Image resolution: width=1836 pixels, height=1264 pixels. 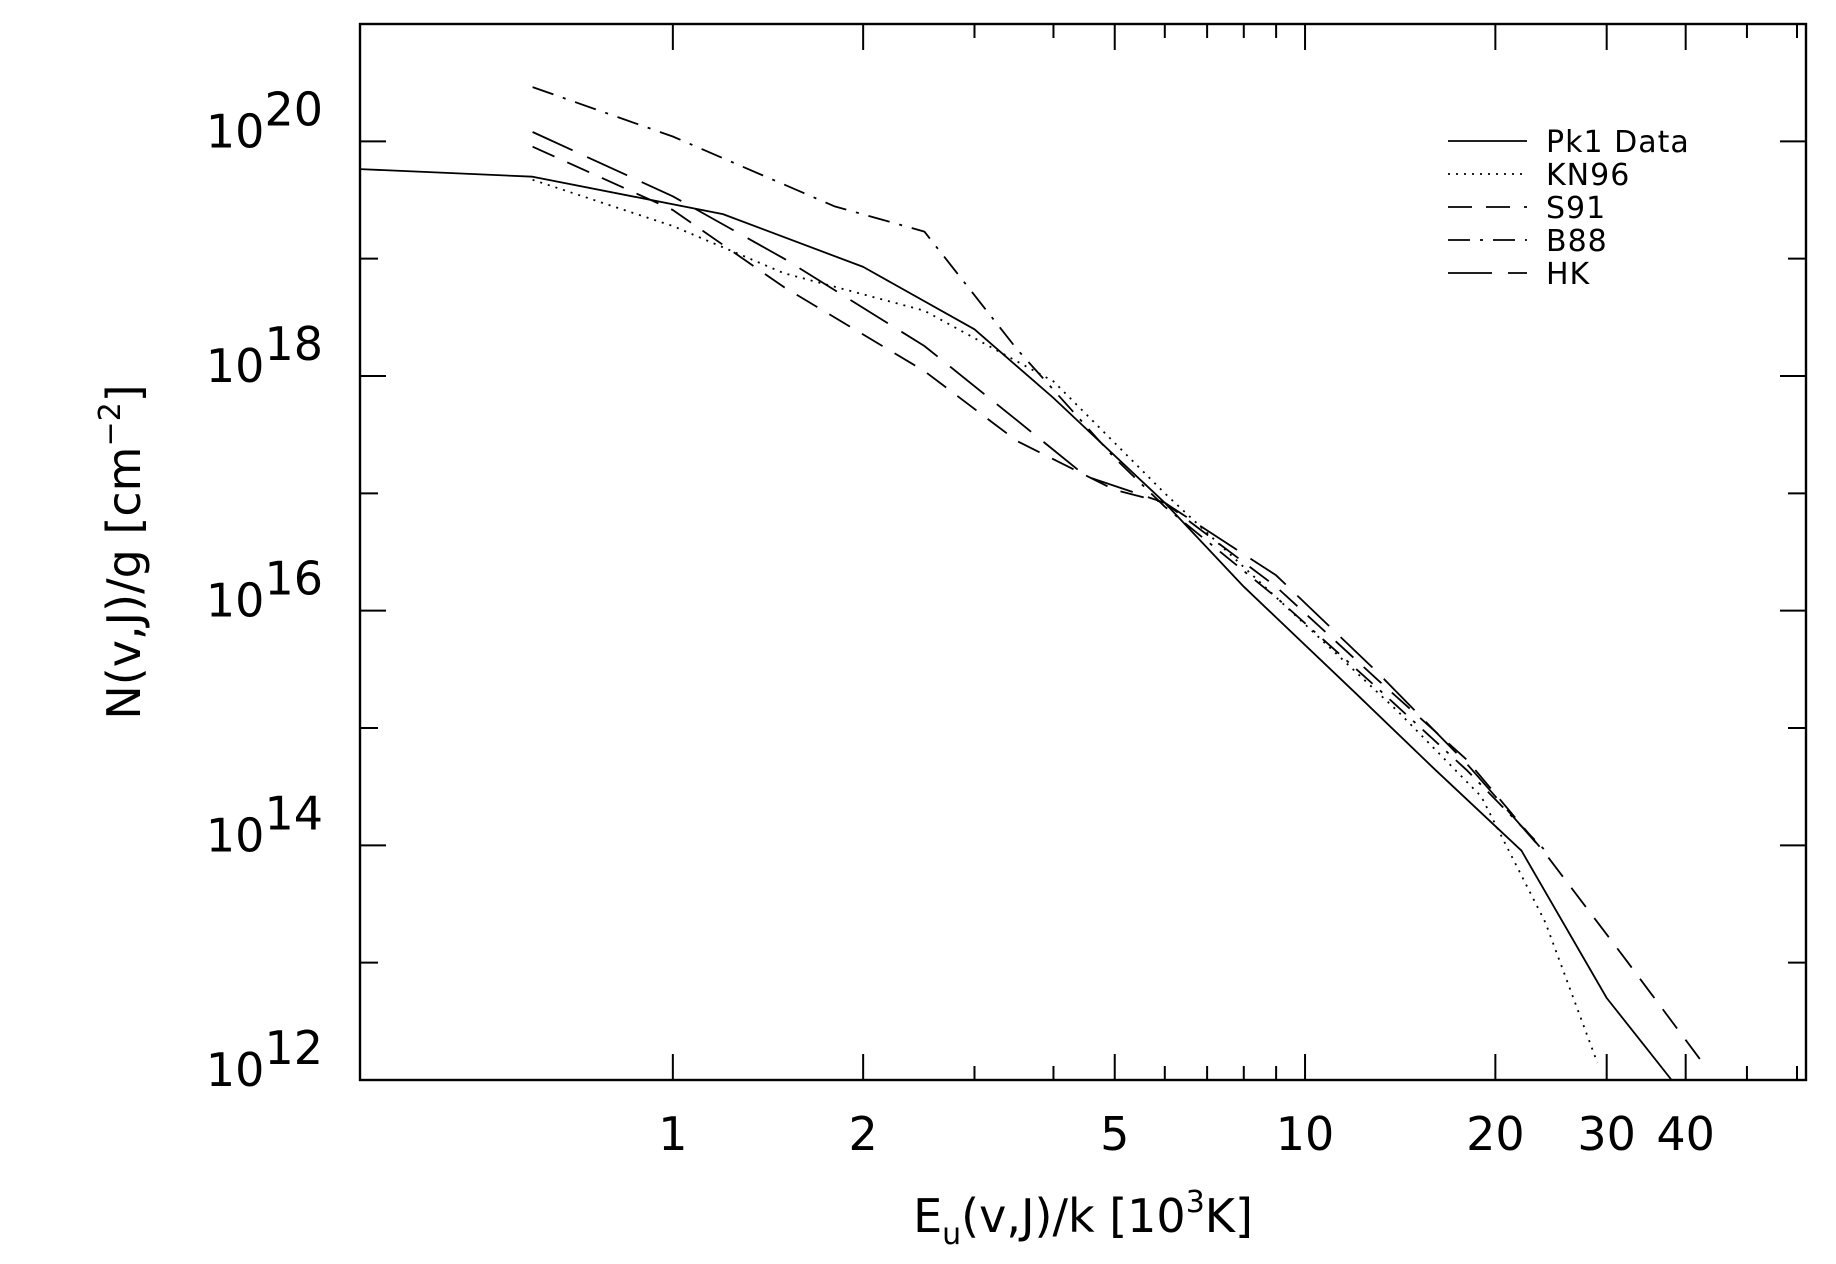 I want to click on x-tick-label: 2, so click(x=863, y=1134).